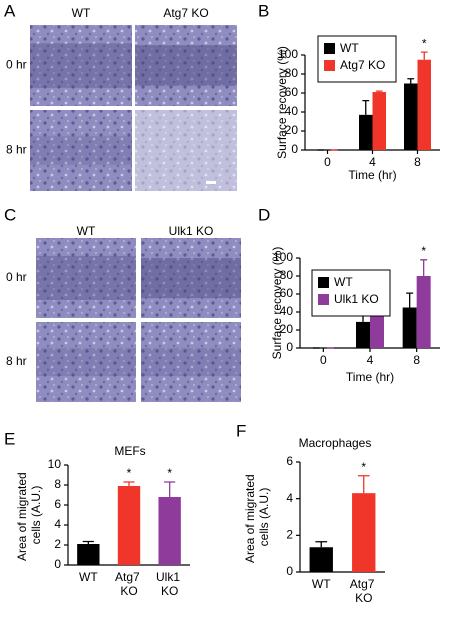  Describe the element at coordinates (263, 10) in the screenshot. I see `panel-letter: B` at that location.